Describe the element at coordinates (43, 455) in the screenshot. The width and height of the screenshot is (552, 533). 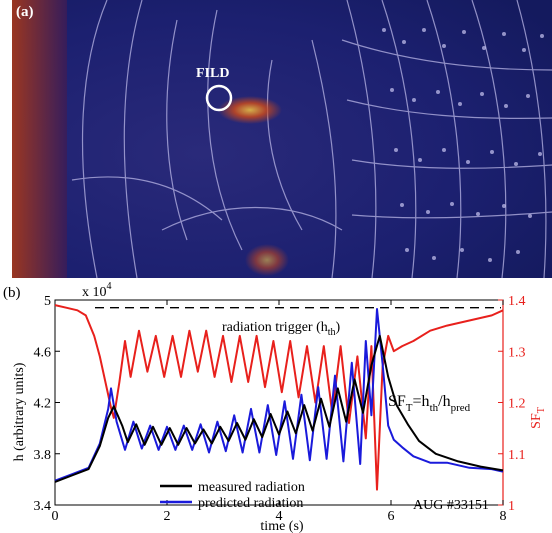
I see `y-tick-label: 3.8` at that location.